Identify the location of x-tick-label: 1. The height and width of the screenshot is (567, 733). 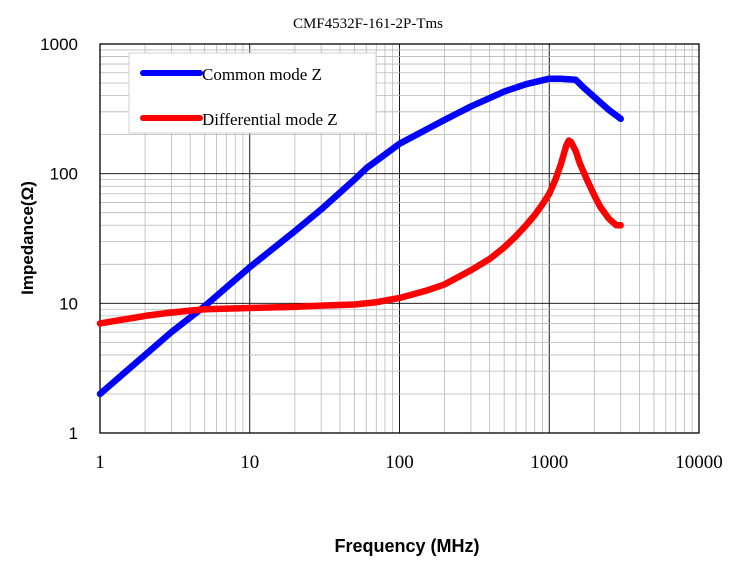
(100, 462).